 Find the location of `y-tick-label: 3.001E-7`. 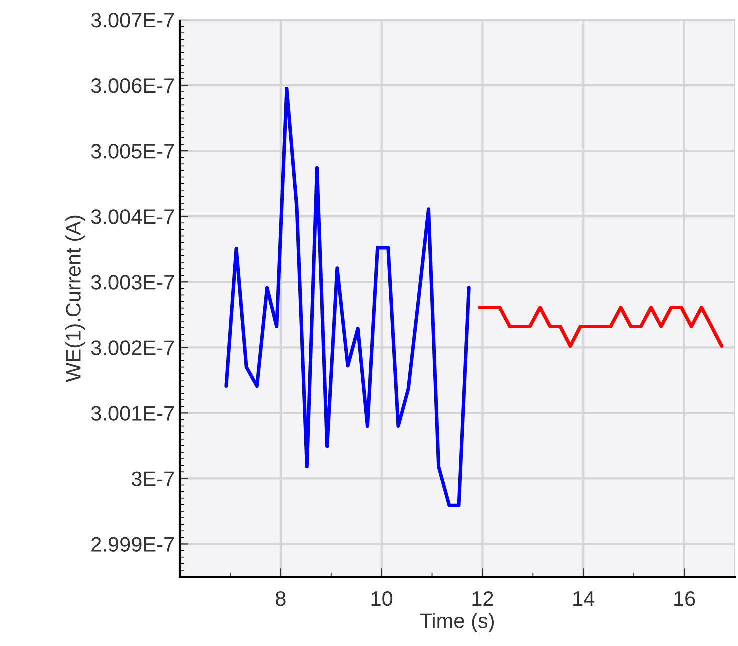

y-tick-label: 3.001E-7 is located at coordinates (132, 413).